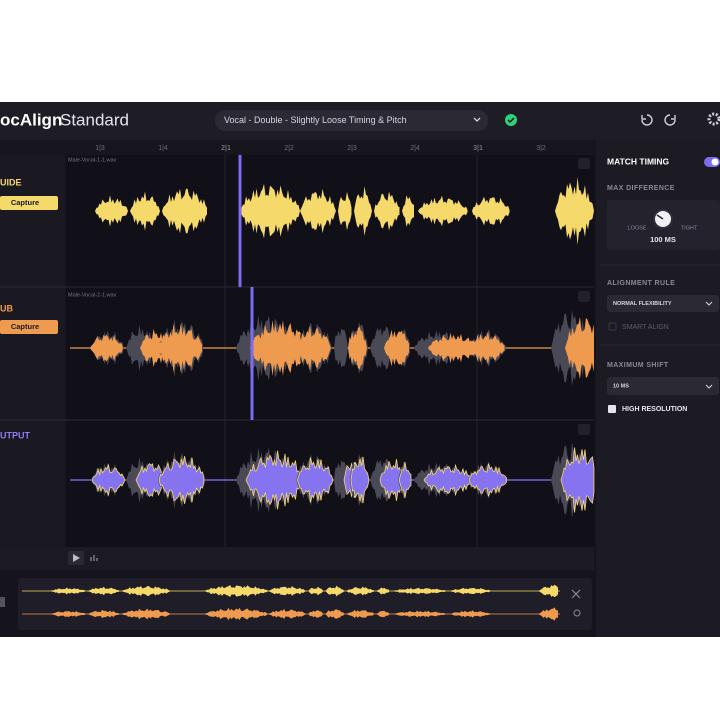 The image size is (720, 720). What do you see at coordinates (645, 327) in the screenshot?
I see `checkbox-label: SMART ALIGN` at bounding box center [645, 327].